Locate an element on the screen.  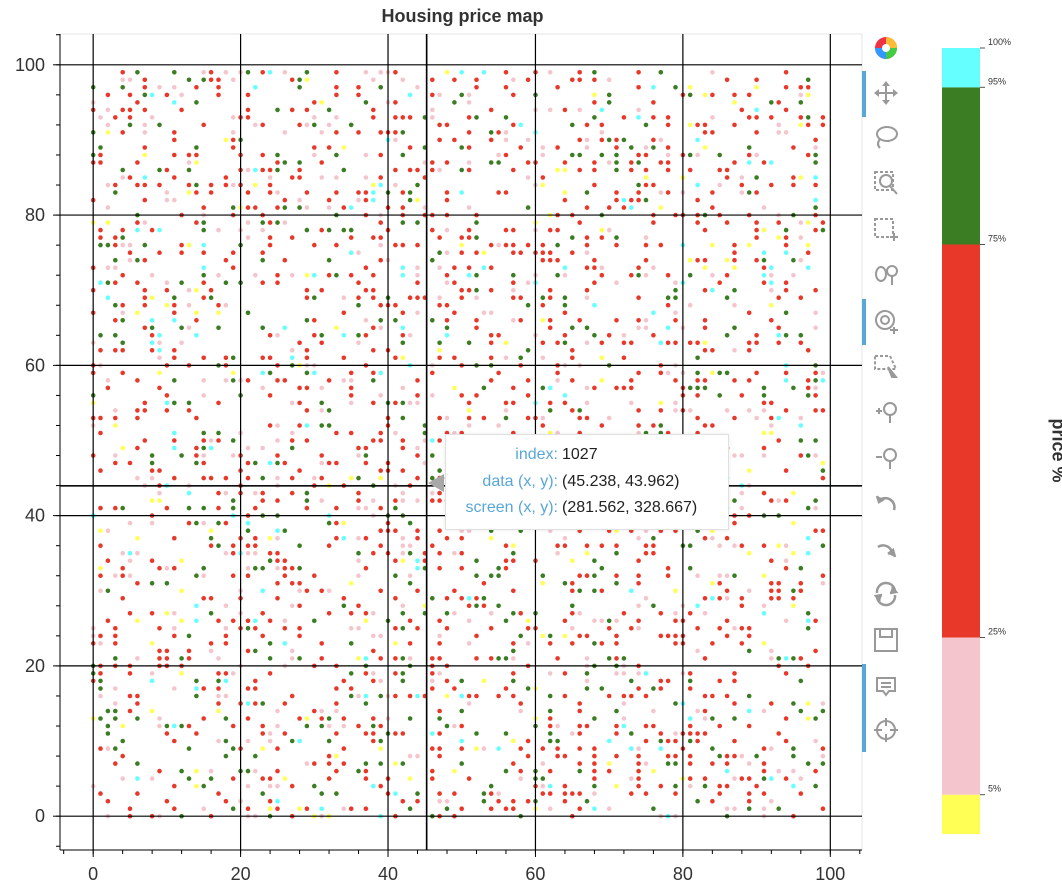
zoom-out-tool is located at coordinates (886, 459).